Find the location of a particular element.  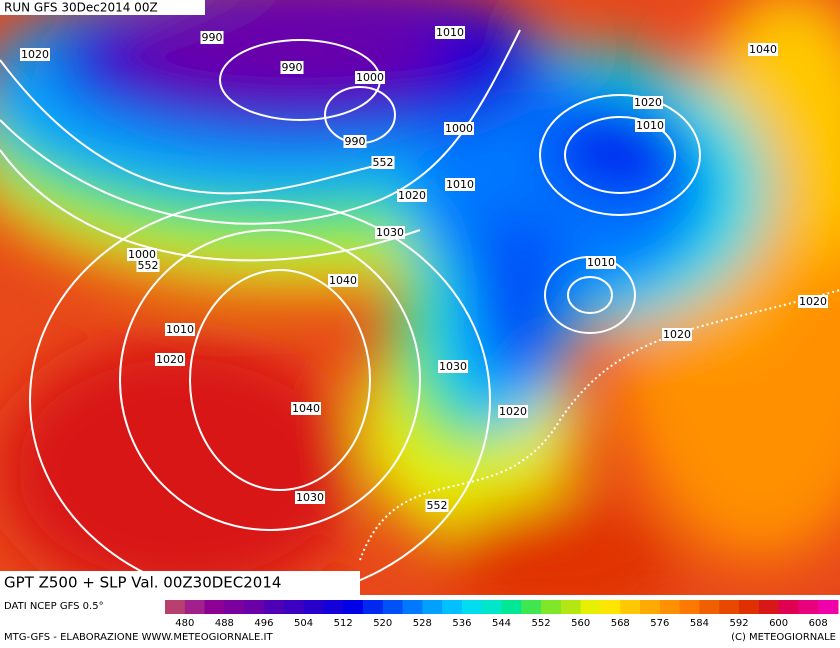

copyright-label: (C) METEOGIORNALE is located at coordinates (783, 637).